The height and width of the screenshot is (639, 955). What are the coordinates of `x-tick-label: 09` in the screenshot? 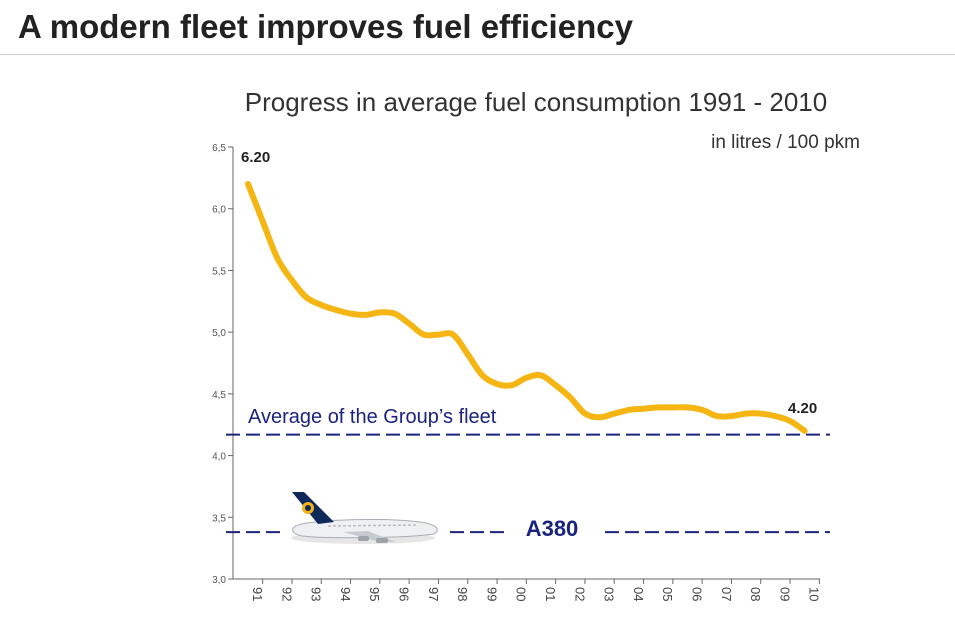 It's located at (784, 594).